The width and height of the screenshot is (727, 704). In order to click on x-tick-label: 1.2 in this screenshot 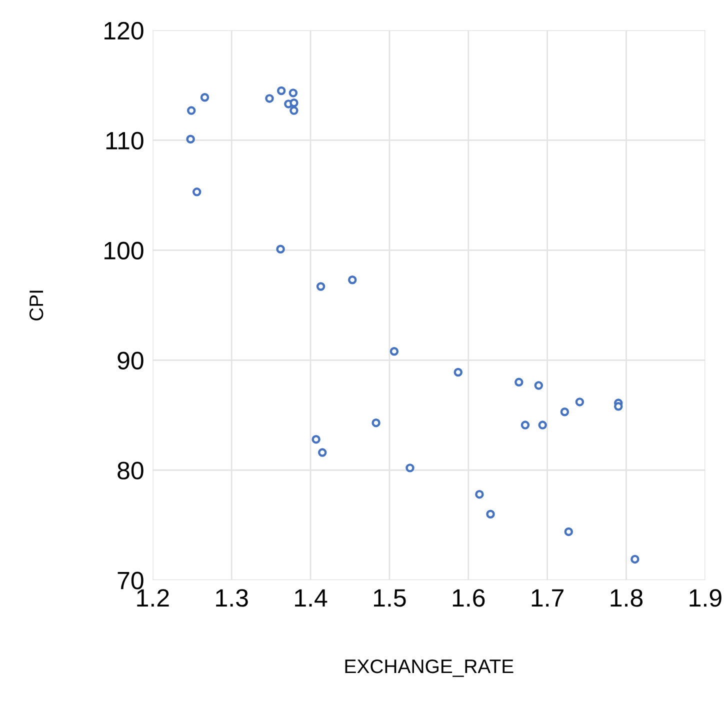, I will do `click(153, 598)`.